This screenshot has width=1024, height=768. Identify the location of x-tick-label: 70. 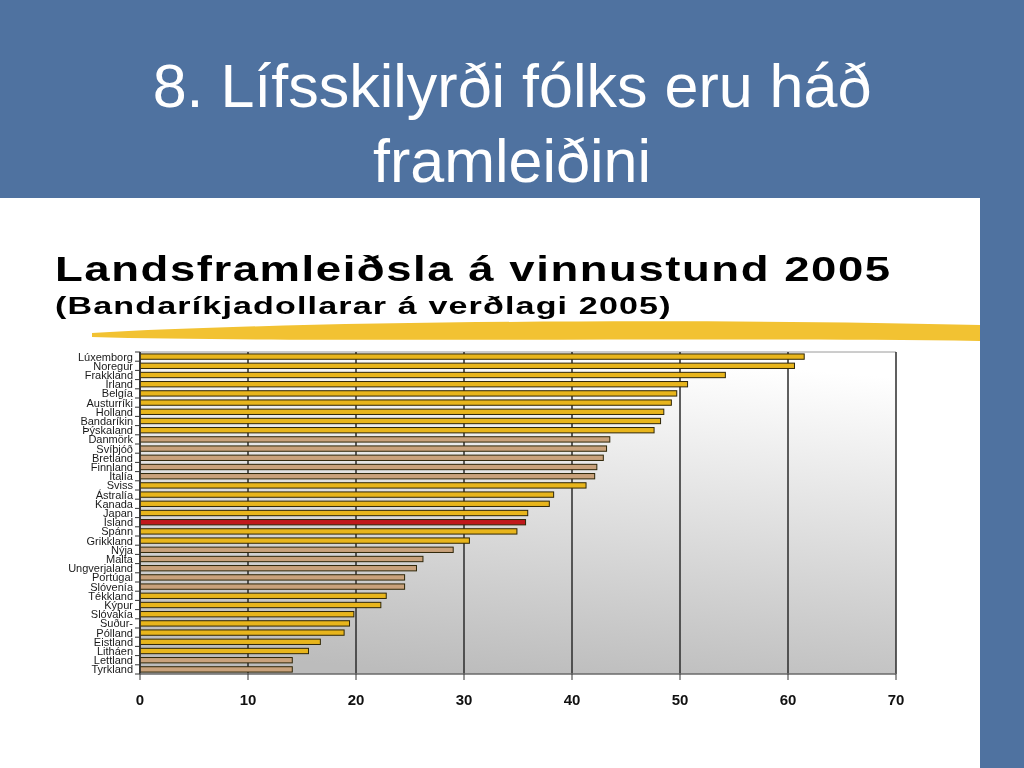
(896, 699).